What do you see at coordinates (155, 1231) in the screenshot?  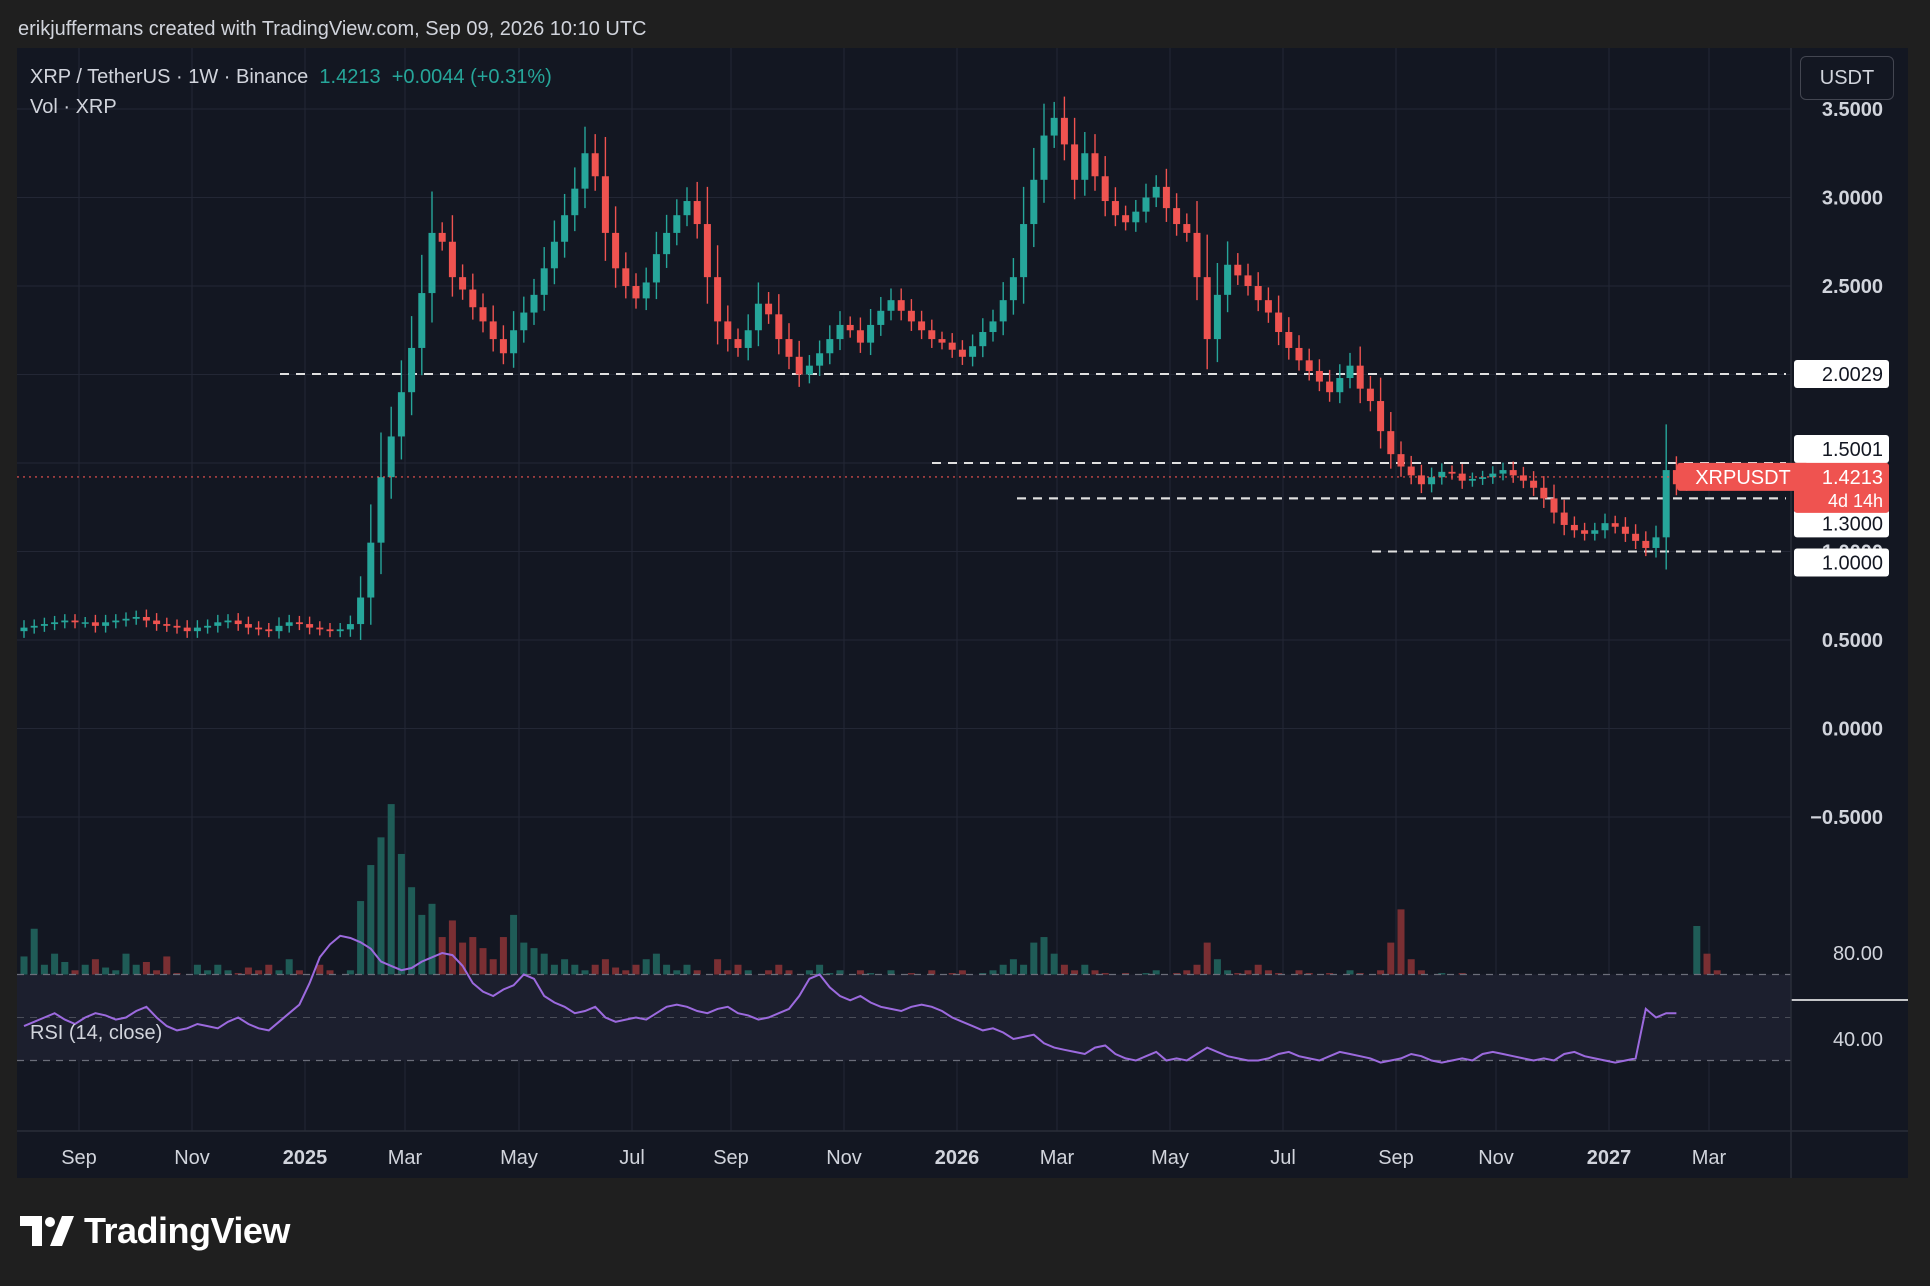 I see `tradingview-logo: TradingView` at bounding box center [155, 1231].